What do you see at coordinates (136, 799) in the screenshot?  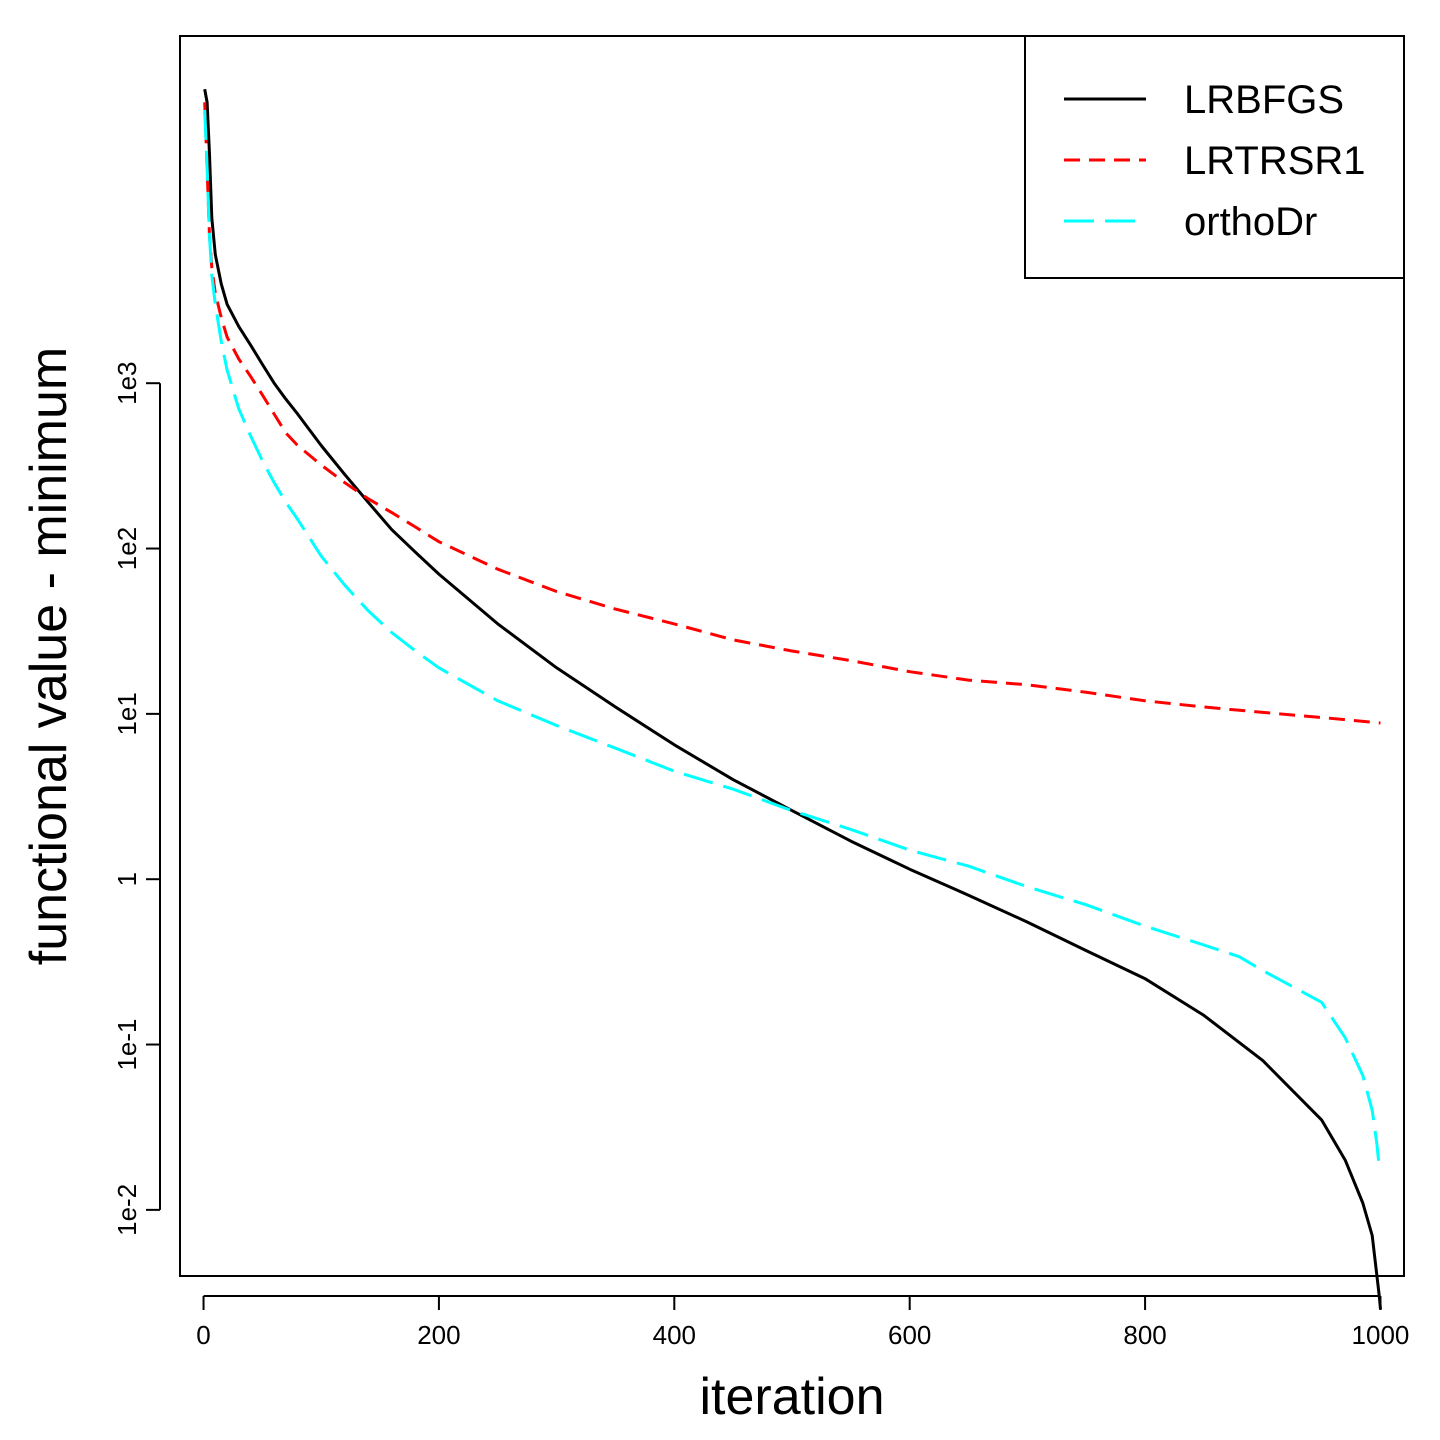 I see `y-axis: 1e-2 1e-1 1 1e1 1e2 1e3` at bounding box center [136, 799].